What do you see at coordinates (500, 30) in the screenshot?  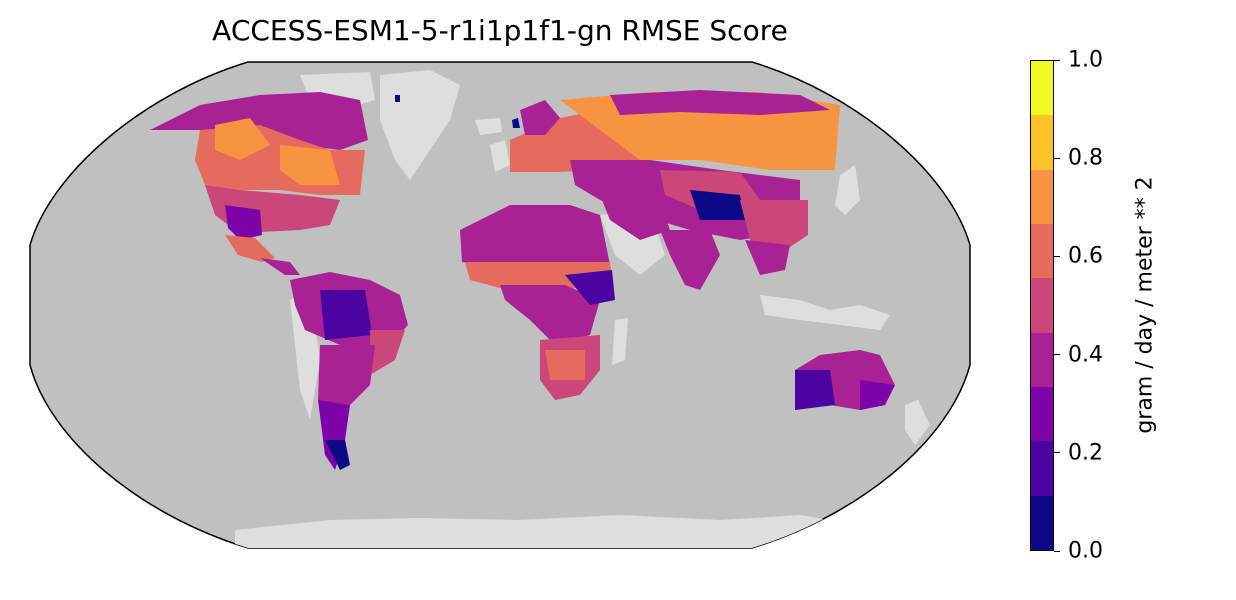 I see `map-title: ACCESS-ESM1-5-r1i1p1f1-gn RMSE Score` at bounding box center [500, 30].